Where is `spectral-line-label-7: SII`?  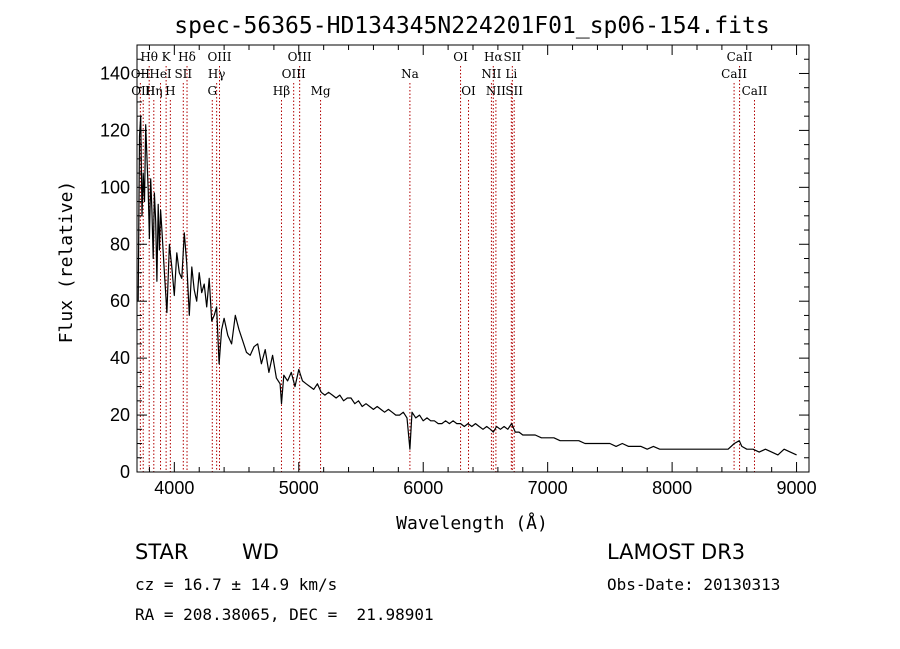
spectral-line-label-7: SII is located at coordinates (512, 57).